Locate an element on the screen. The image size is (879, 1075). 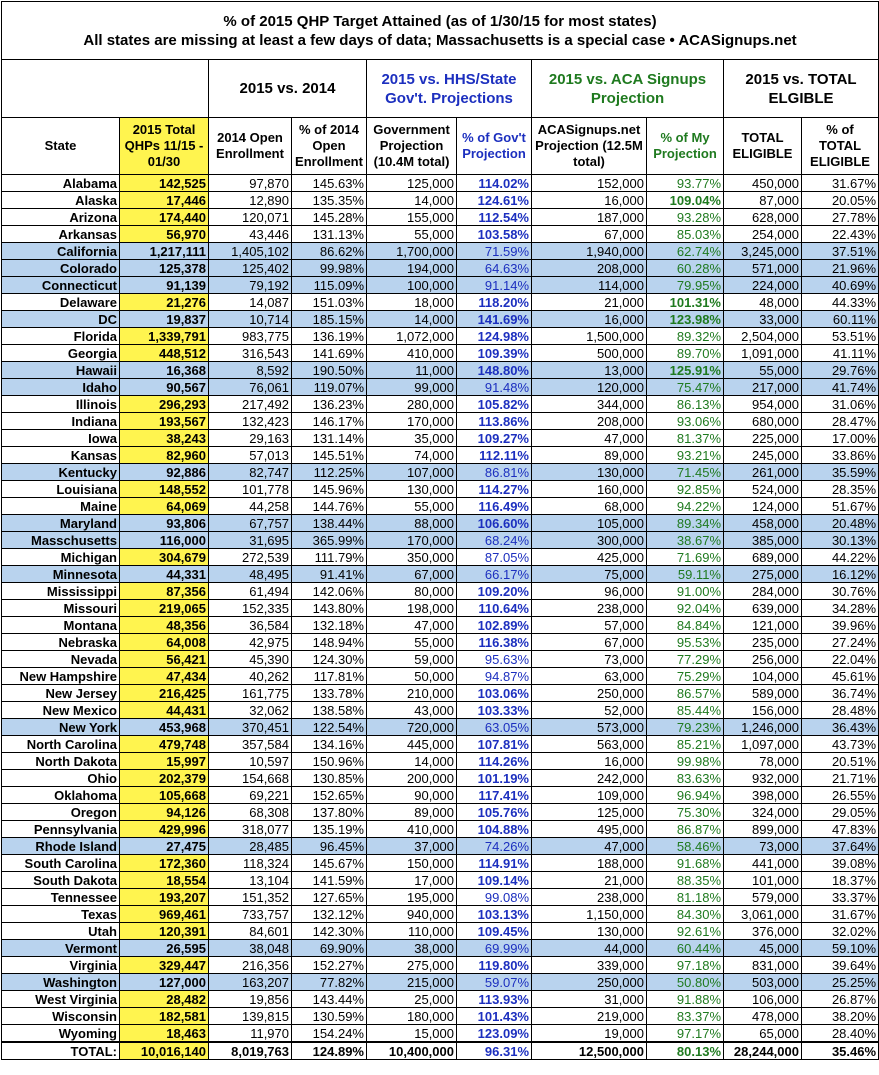
cell: 96.45% is located at coordinates (329, 846).